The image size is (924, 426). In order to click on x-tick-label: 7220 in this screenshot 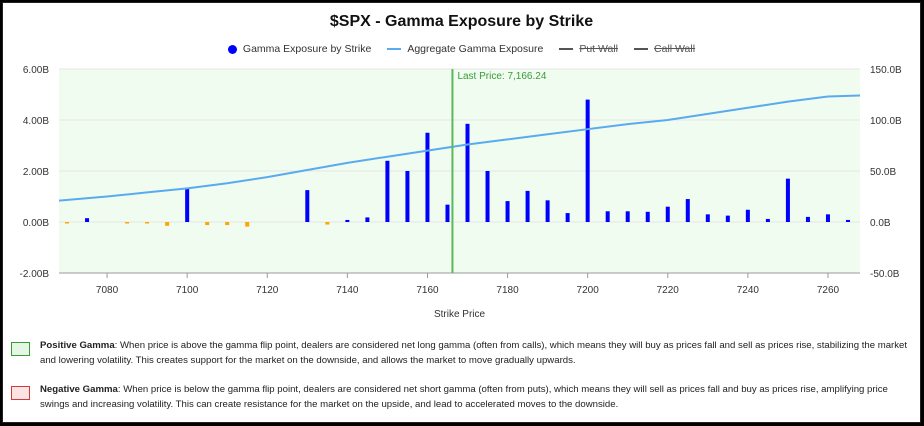, I will do `click(668, 290)`.